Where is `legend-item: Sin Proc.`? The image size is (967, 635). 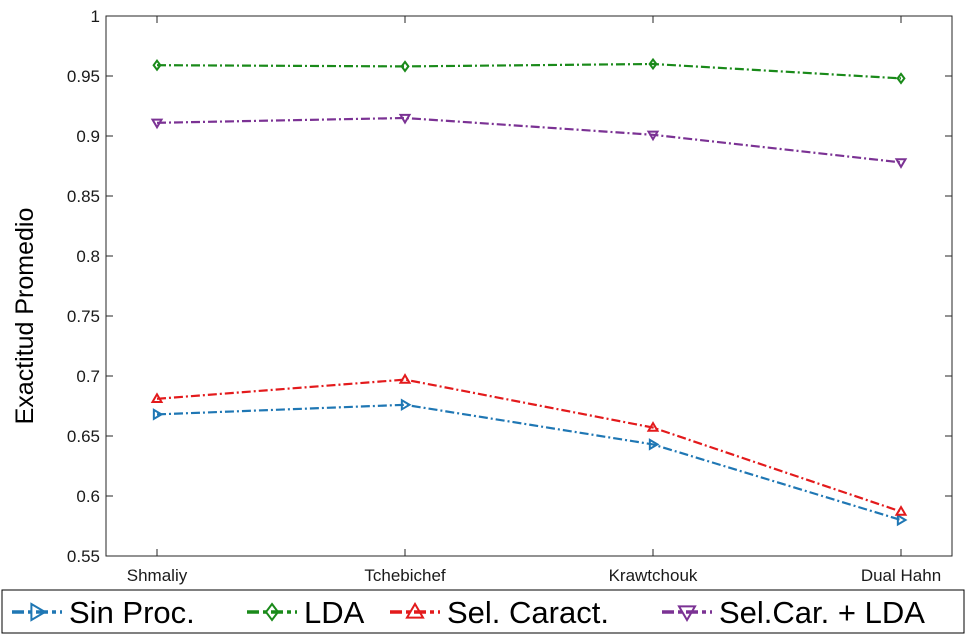 legend-item: Sin Proc. is located at coordinates (103, 612).